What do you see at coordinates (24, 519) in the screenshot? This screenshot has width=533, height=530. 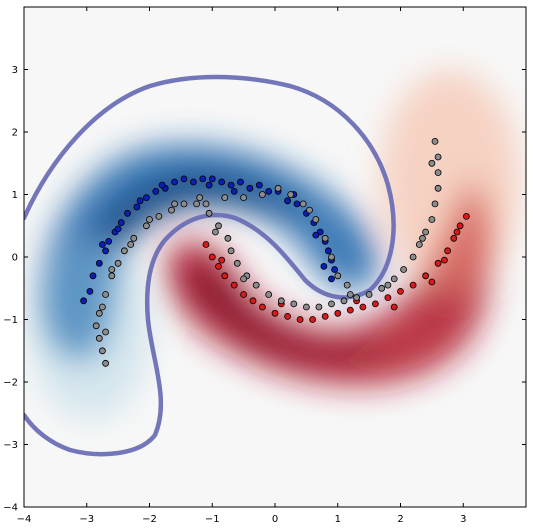 I see `x-tick-label: −4` at bounding box center [24, 519].